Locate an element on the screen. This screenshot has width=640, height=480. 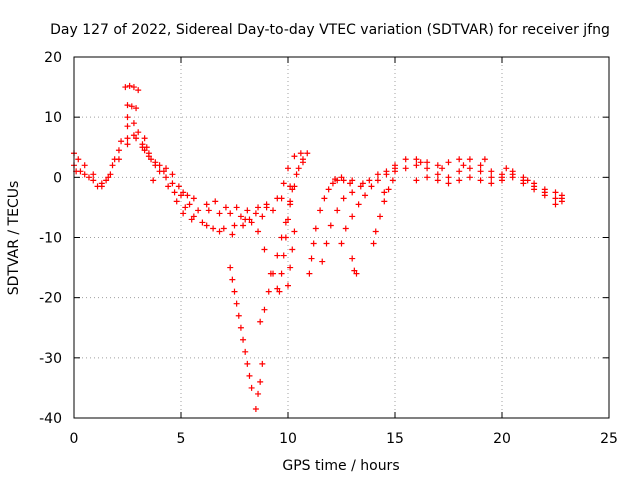
series-mid-d is located at coordinates (354, 266).